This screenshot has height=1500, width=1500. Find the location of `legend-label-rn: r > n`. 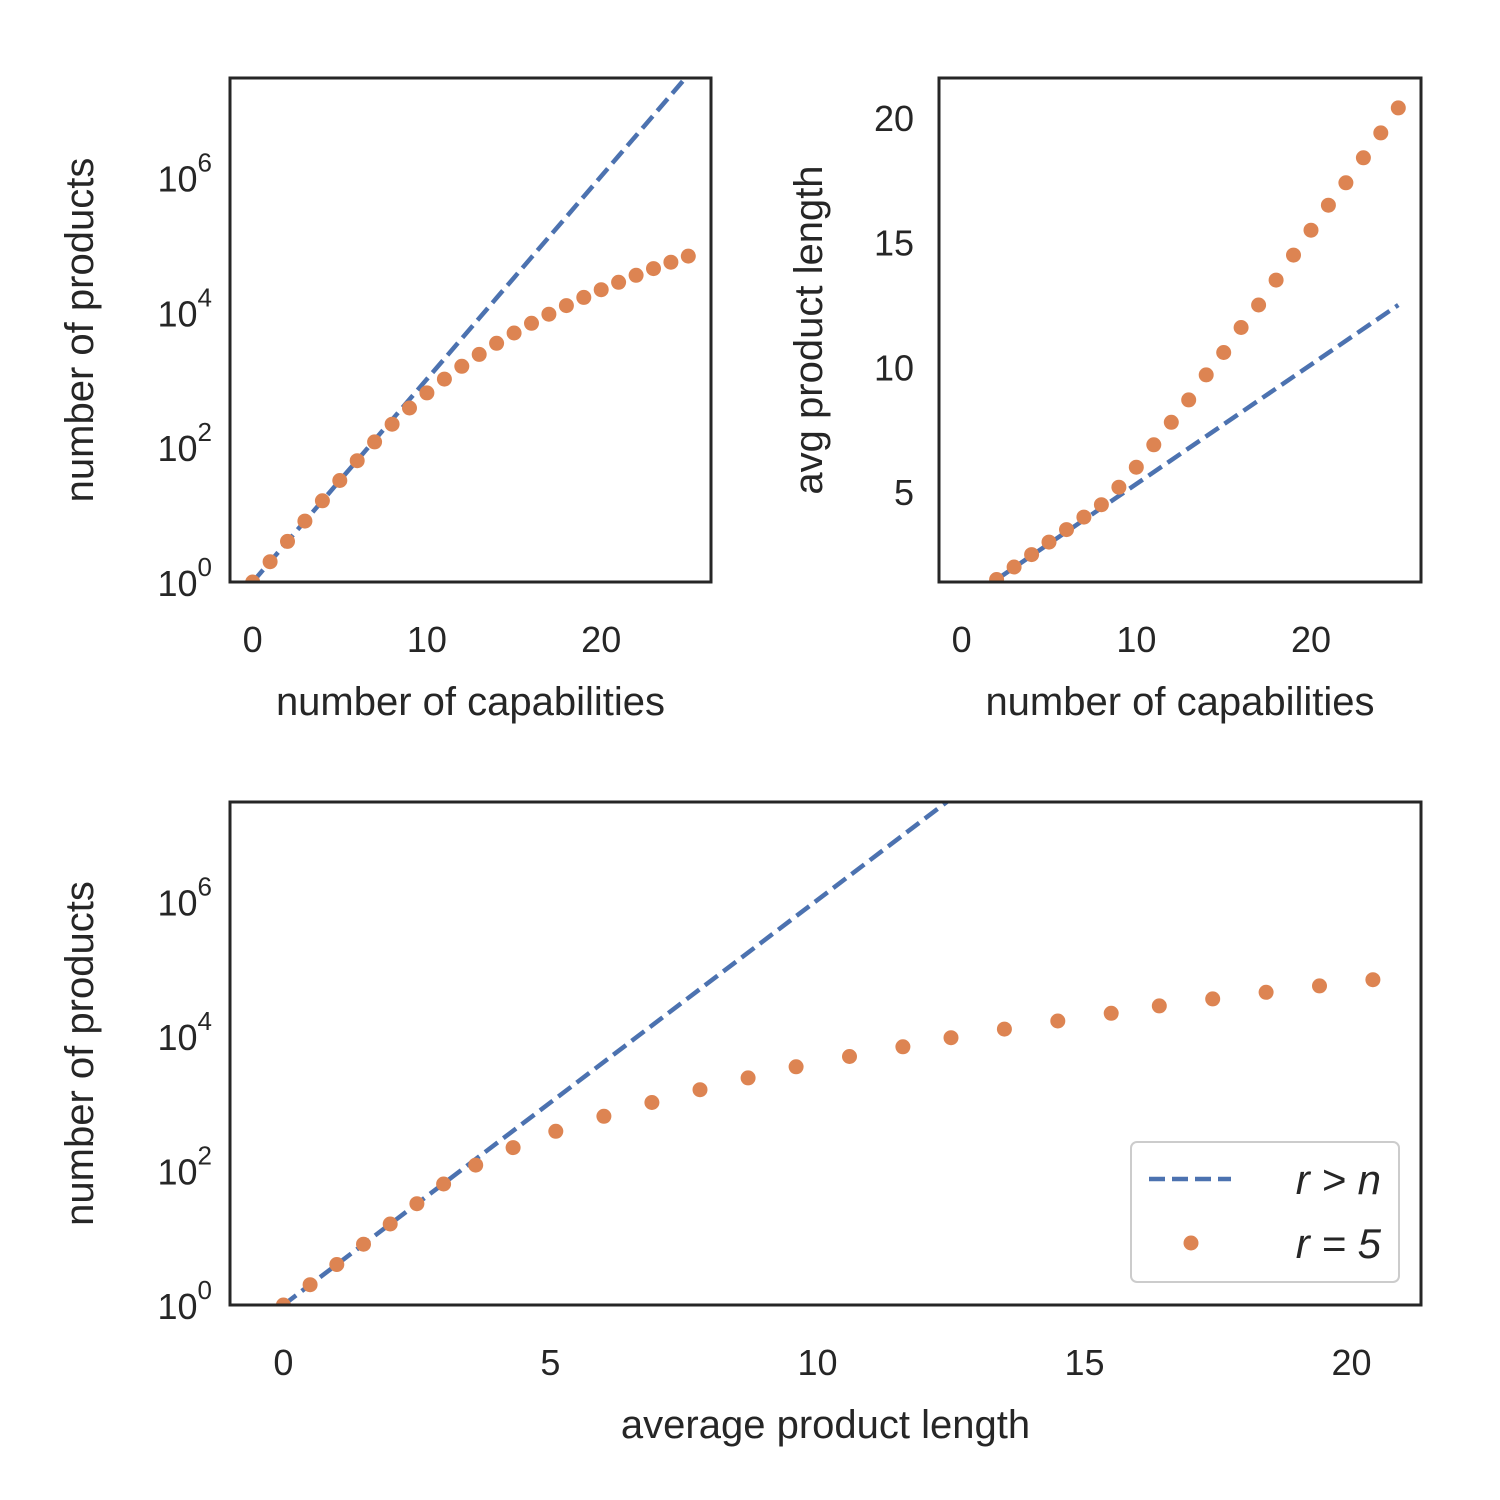

legend-label-rn: r > n is located at coordinates (1338, 1179).